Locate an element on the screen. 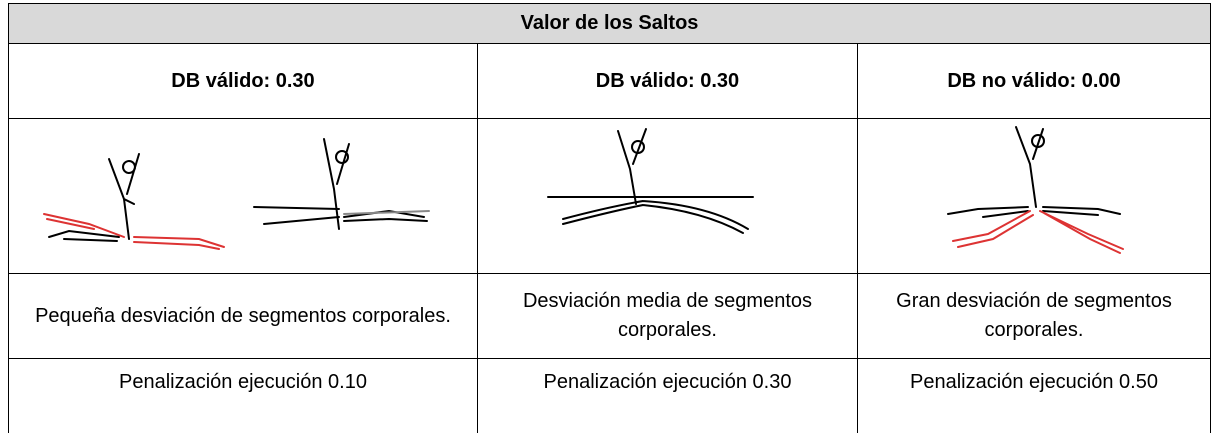  penalty: Penalización ejecución 0.30 is located at coordinates (668, 396).